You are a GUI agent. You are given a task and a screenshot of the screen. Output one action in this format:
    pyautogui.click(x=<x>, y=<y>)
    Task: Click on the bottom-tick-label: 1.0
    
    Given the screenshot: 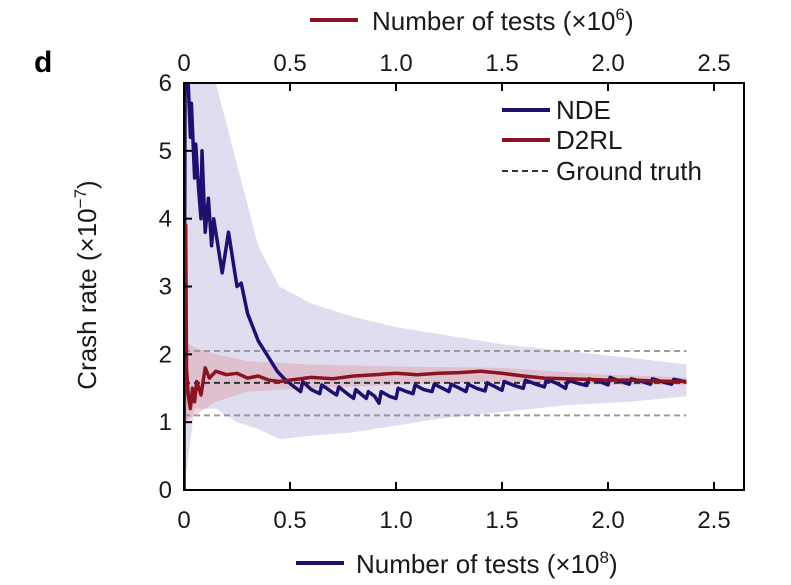 What is the action you would take?
    pyautogui.click(x=395, y=520)
    